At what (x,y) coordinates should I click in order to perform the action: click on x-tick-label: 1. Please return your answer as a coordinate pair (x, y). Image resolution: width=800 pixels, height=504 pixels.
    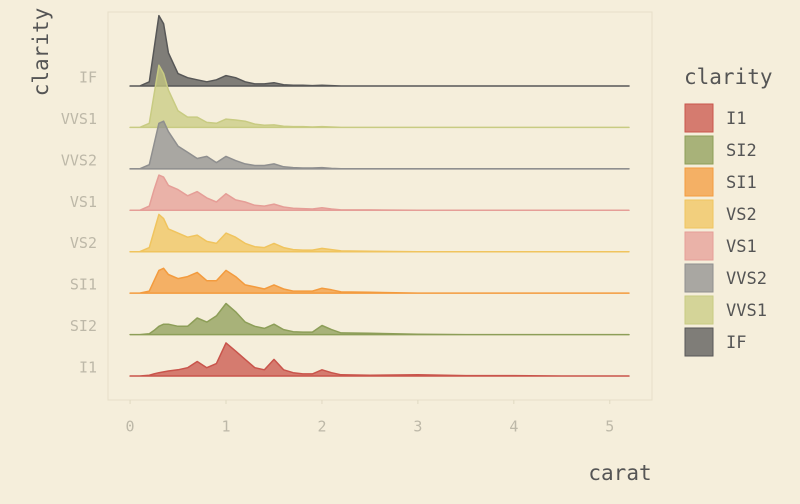
    Looking at the image, I should click on (225, 427).